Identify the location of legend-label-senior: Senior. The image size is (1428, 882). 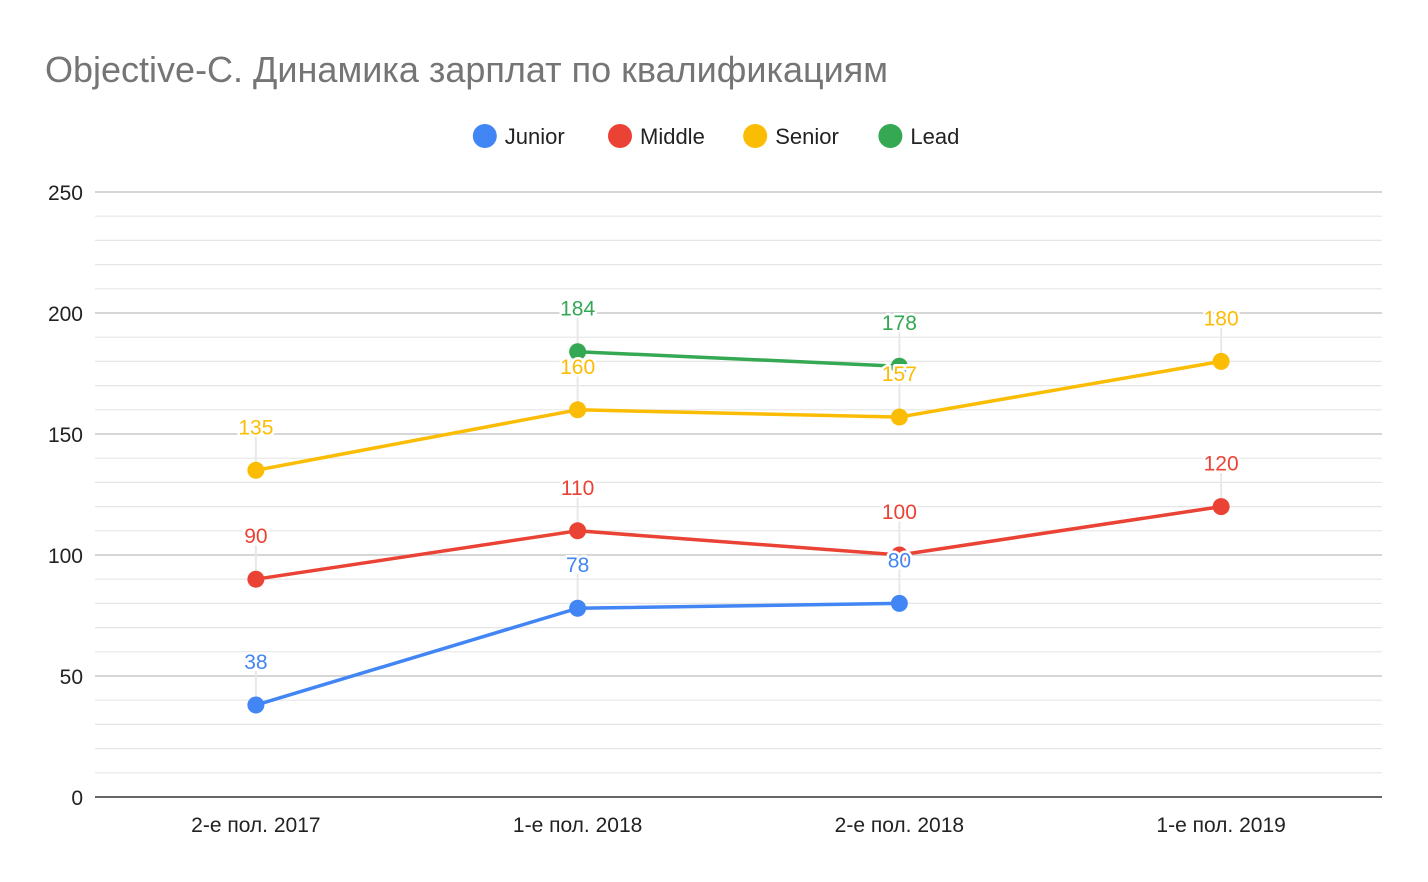
(807, 136).